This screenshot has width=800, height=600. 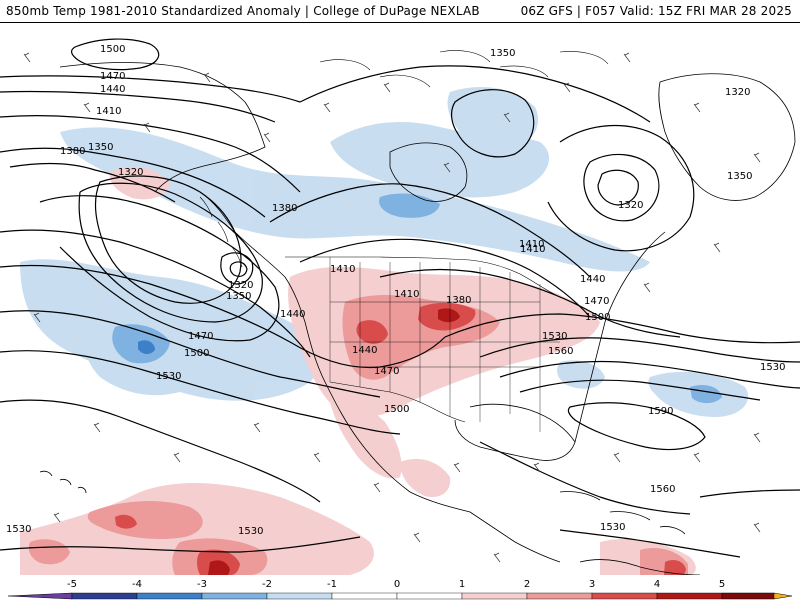 I want to click on contour-1350-east, so click(x=621, y=188).